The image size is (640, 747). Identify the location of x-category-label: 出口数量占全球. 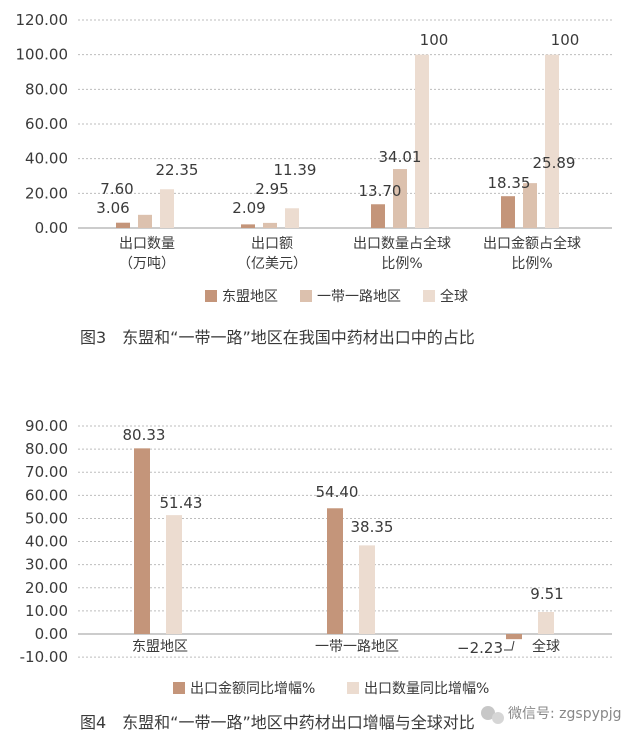
(402, 243).